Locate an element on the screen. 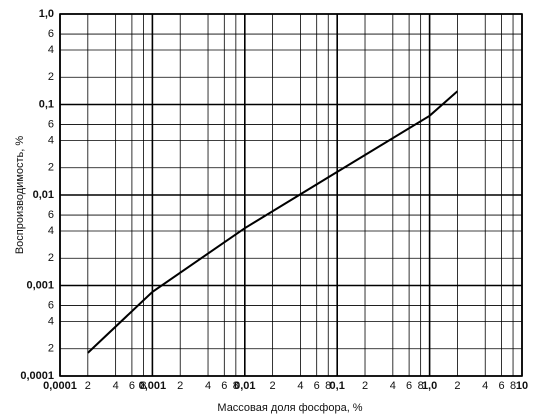 The width and height of the screenshot is (538, 416). x-tick-label: 0,001 is located at coordinates (153, 386).